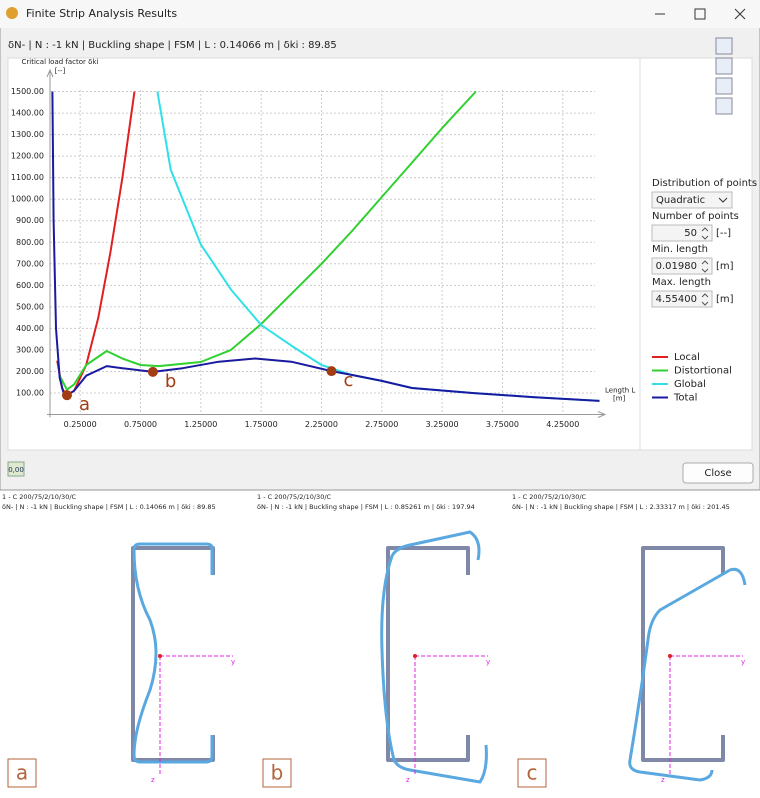 This screenshot has height=798, width=760. What do you see at coordinates (705, 266) in the screenshot?
I see `spin-arrows` at bounding box center [705, 266].